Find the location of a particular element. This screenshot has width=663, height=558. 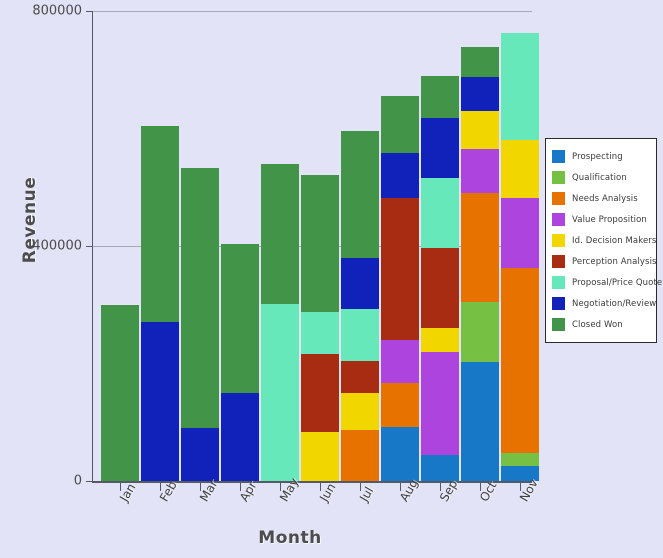

legend-item-label: Proposal/Price Quote is located at coordinates (617, 282).